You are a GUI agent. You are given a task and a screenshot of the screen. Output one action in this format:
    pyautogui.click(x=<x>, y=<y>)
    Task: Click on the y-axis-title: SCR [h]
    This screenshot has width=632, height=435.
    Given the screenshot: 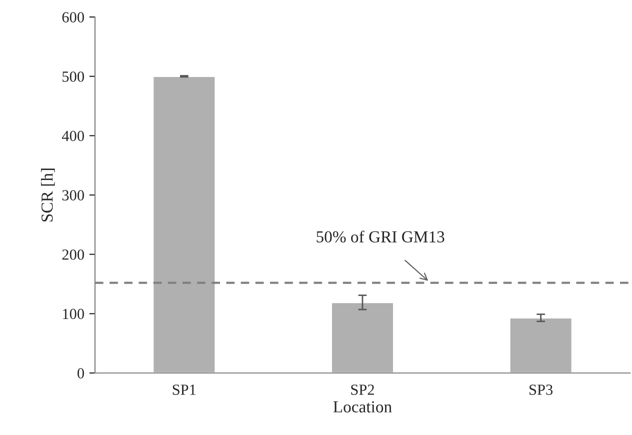 What is the action you would take?
    pyautogui.click(x=47, y=195)
    